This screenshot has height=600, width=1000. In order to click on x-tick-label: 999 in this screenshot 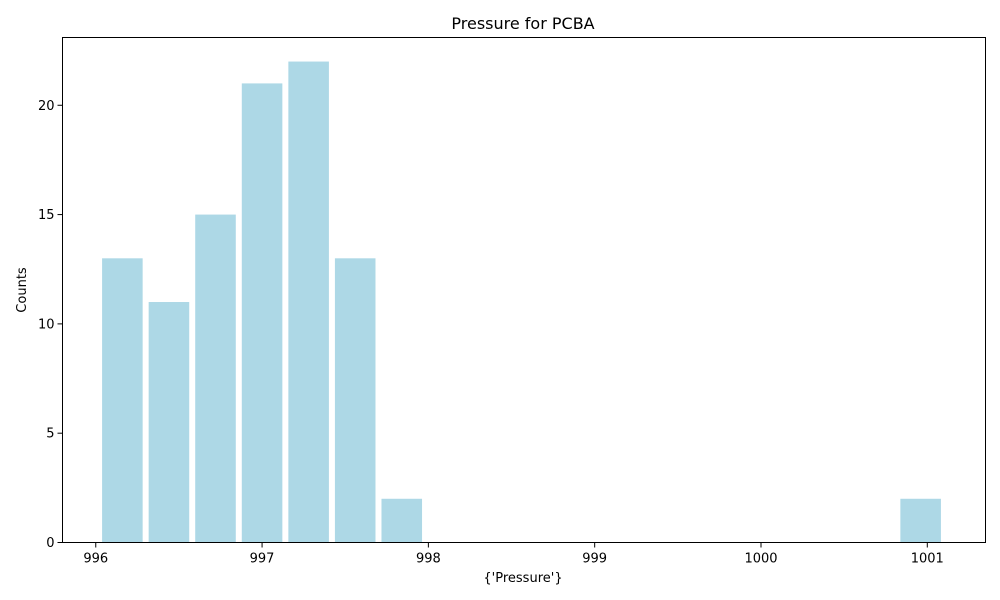, I will do `click(594, 559)`.